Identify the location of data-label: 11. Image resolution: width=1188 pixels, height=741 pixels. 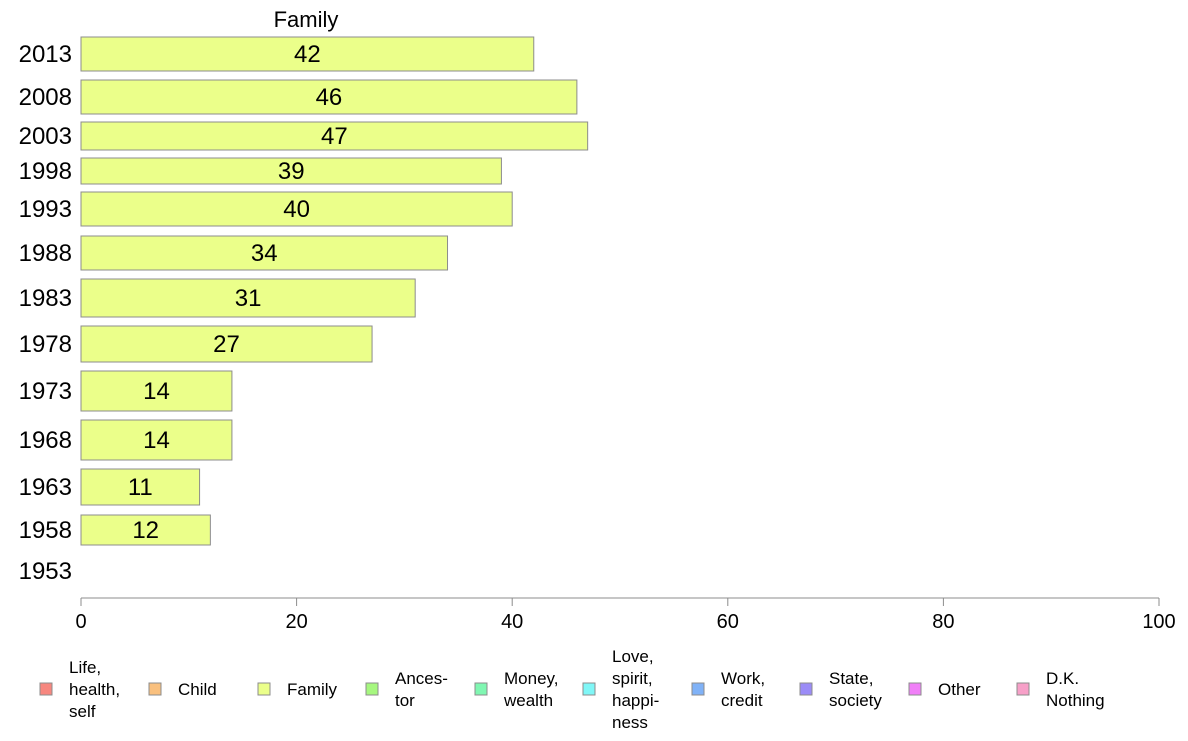
(140, 487).